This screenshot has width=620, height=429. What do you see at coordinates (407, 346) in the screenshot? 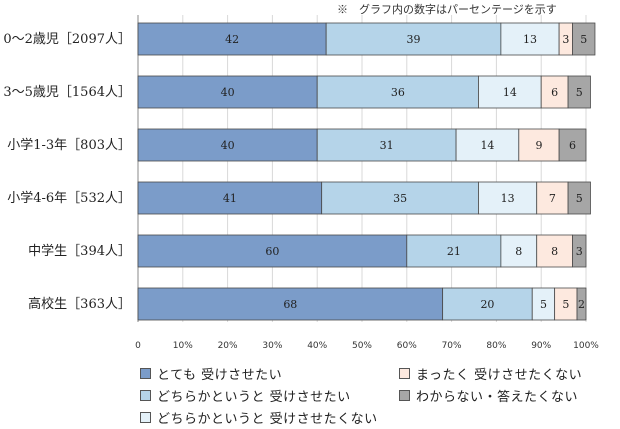
I see `x-tick-label: 60%` at bounding box center [407, 346].